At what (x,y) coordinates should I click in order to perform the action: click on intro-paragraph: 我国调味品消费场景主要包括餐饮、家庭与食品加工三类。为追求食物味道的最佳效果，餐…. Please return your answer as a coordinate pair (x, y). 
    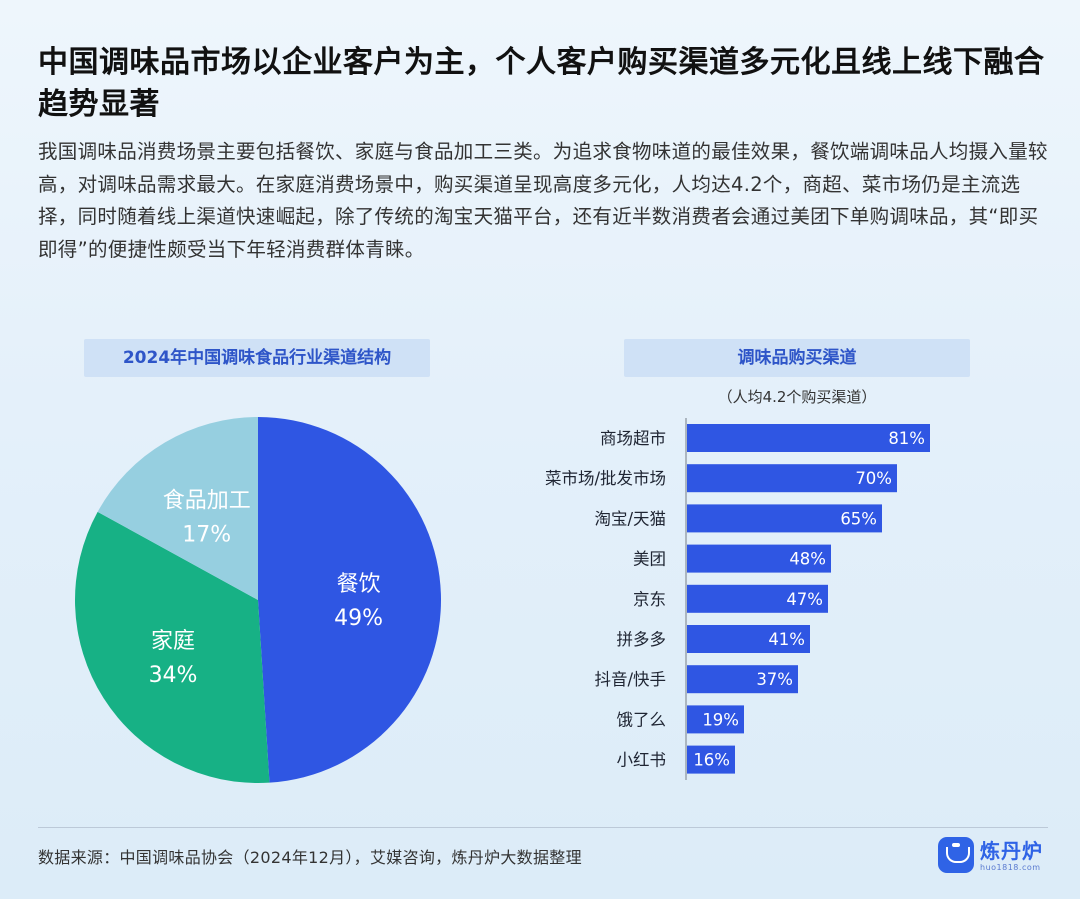
    Looking at the image, I should click on (543, 200).